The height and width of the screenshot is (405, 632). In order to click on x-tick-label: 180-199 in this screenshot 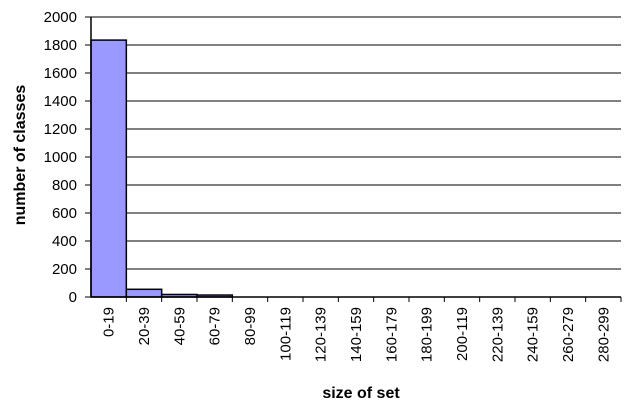, I will do `click(427, 334)`.